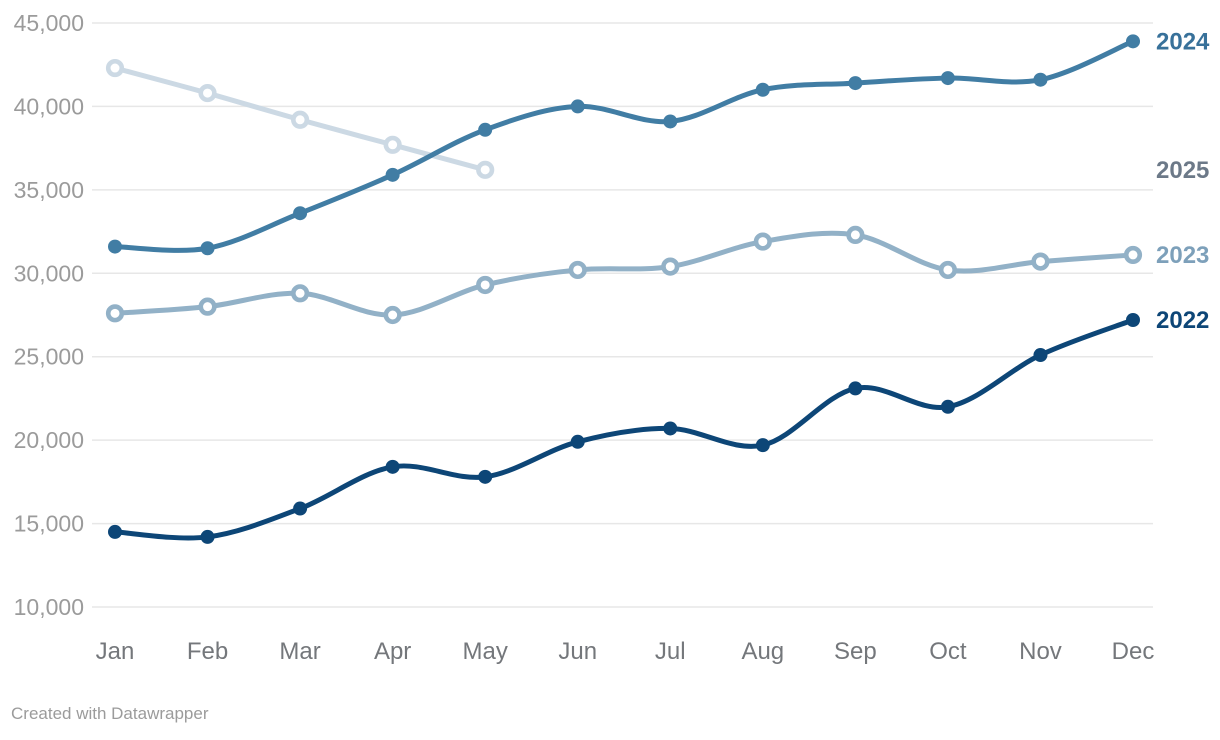 The height and width of the screenshot is (740, 1220). What do you see at coordinates (49, 106) in the screenshot?
I see `y-tick-label: 40,000` at bounding box center [49, 106].